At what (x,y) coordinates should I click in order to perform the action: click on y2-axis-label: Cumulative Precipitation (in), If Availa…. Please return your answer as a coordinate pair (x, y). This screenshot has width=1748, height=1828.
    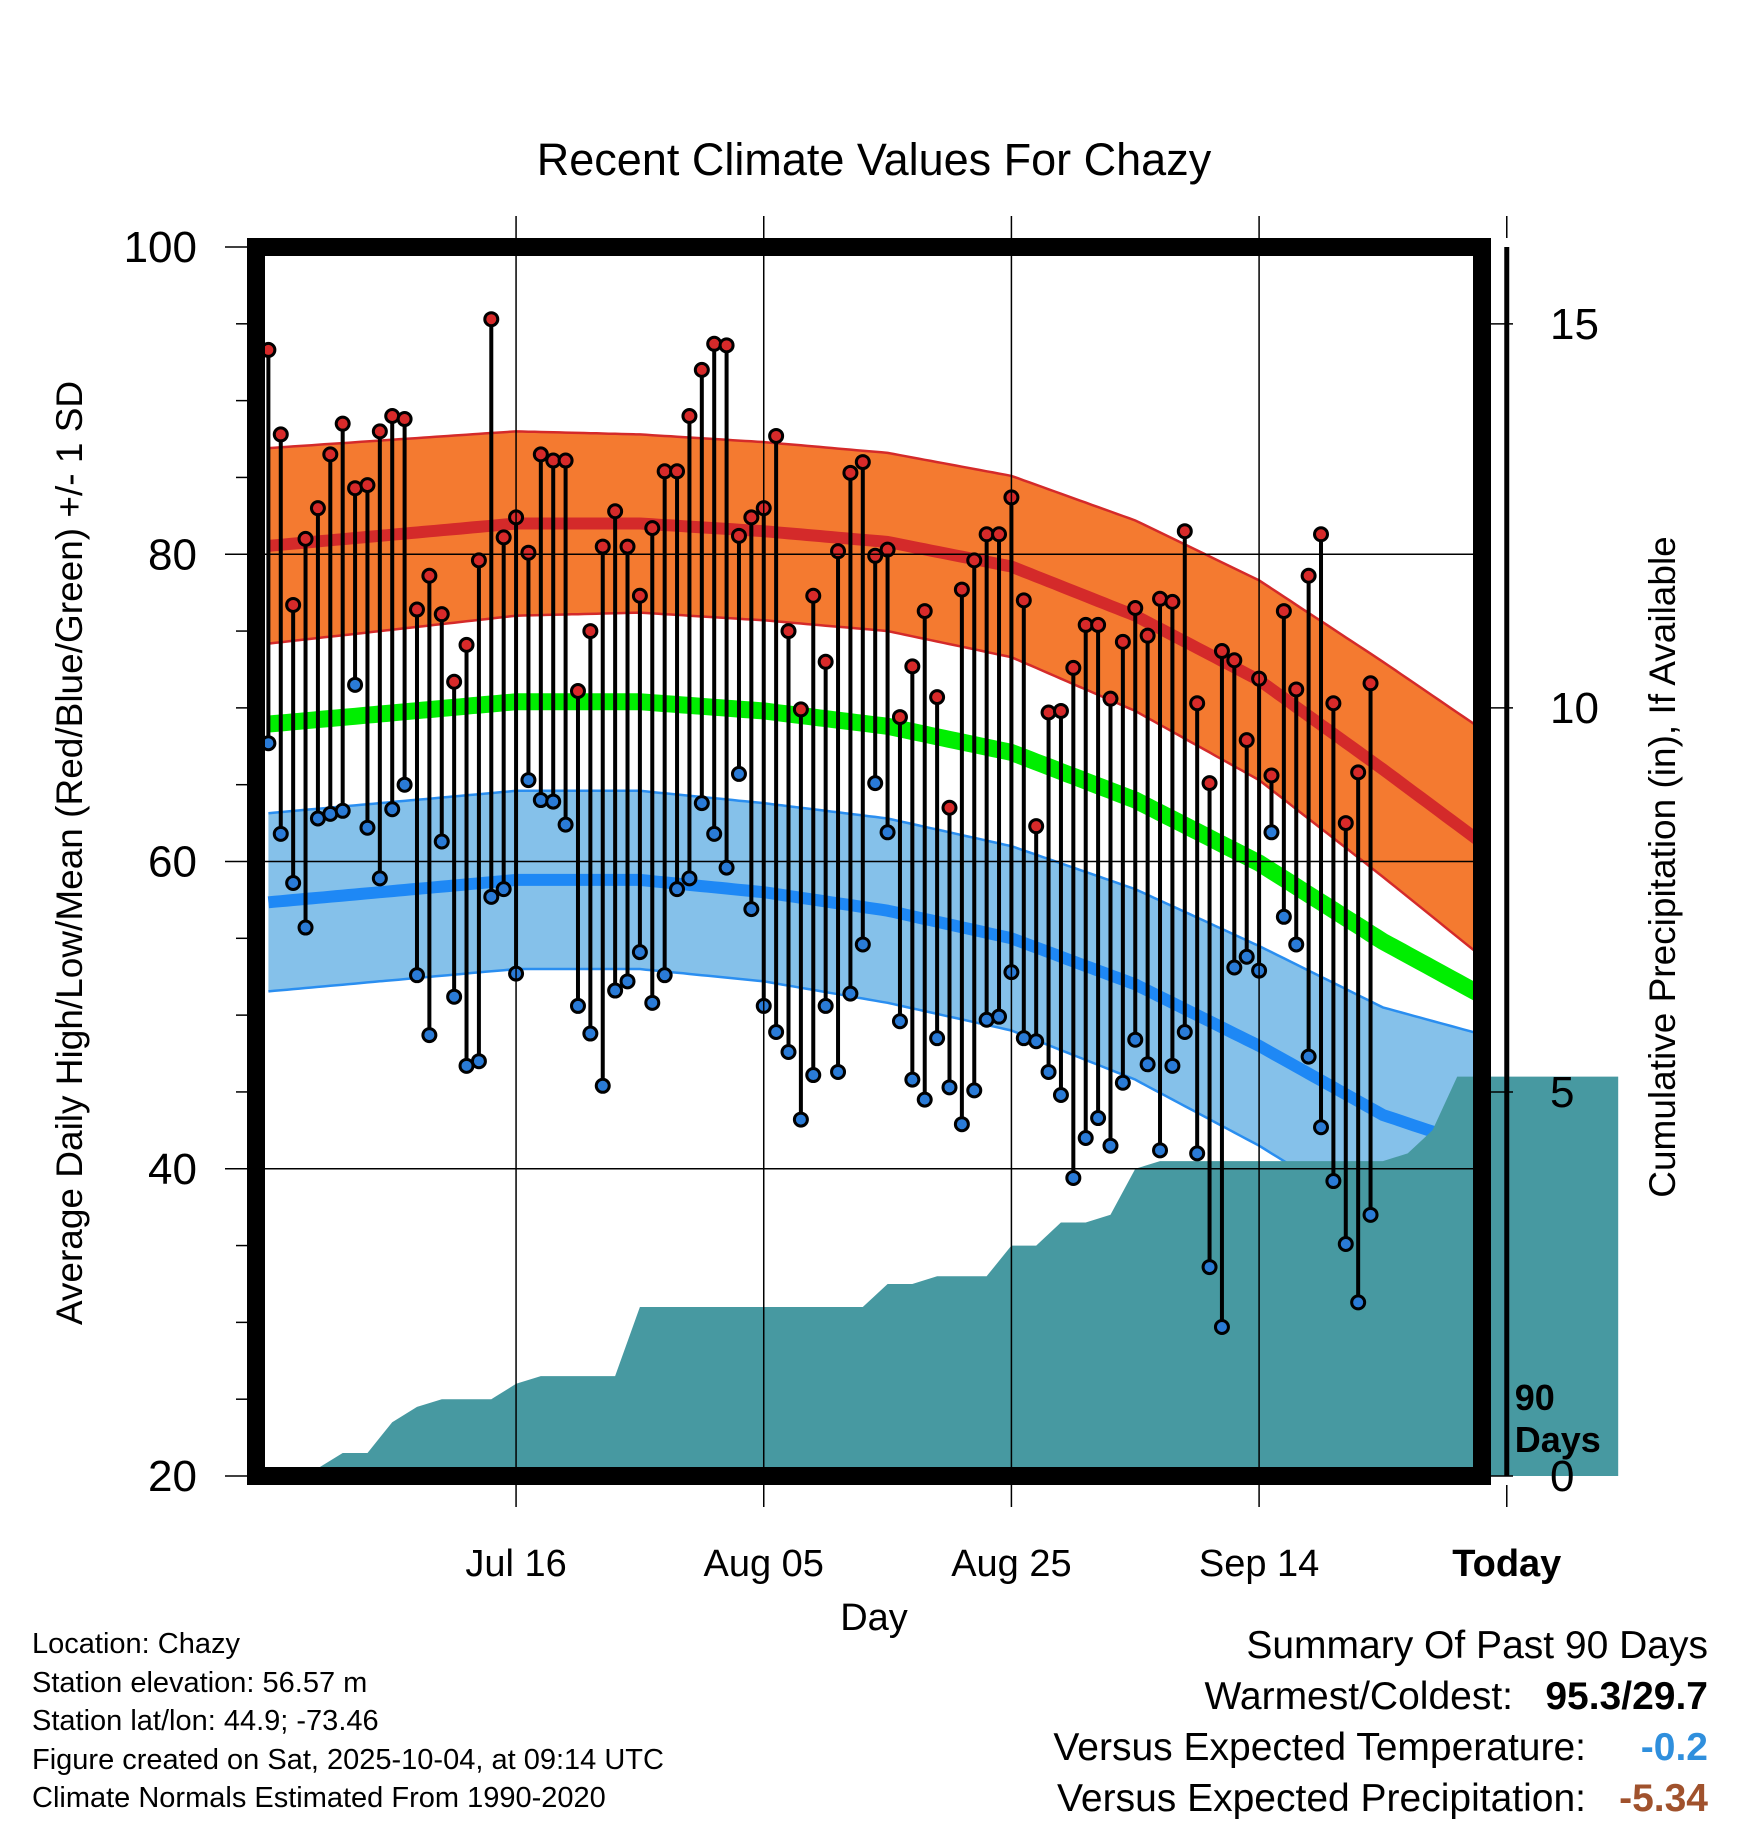
    Looking at the image, I should click on (1662, 867).